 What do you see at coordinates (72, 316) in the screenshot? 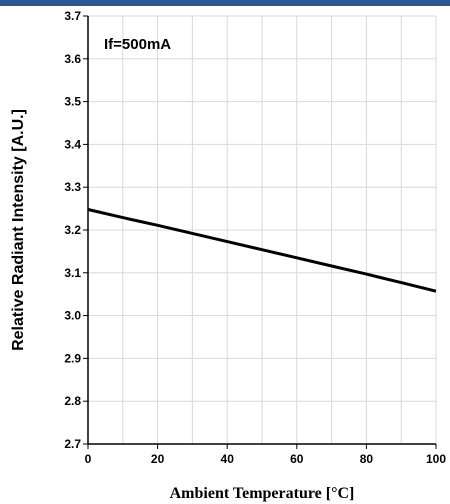
I see `y-tick-label: 3.0` at bounding box center [72, 316].